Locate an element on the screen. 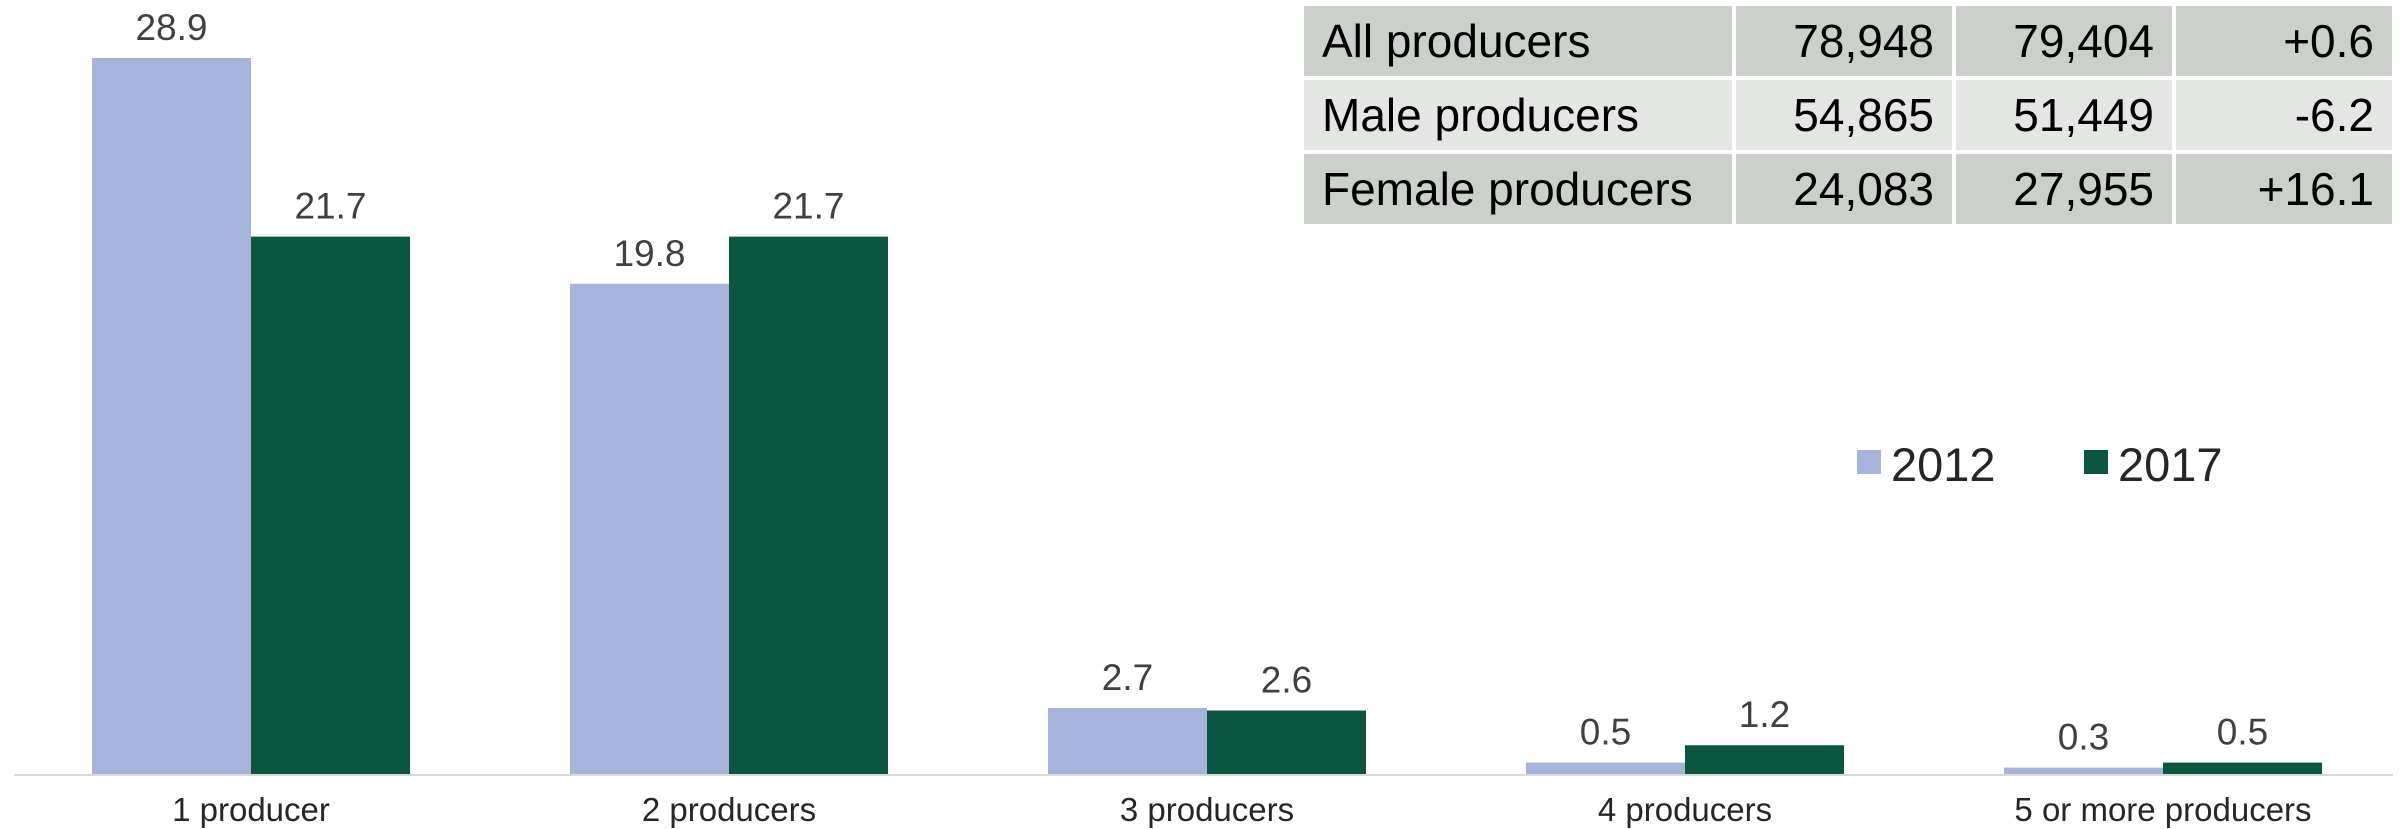  value-2017: 27,955 is located at coordinates (2064, 189).